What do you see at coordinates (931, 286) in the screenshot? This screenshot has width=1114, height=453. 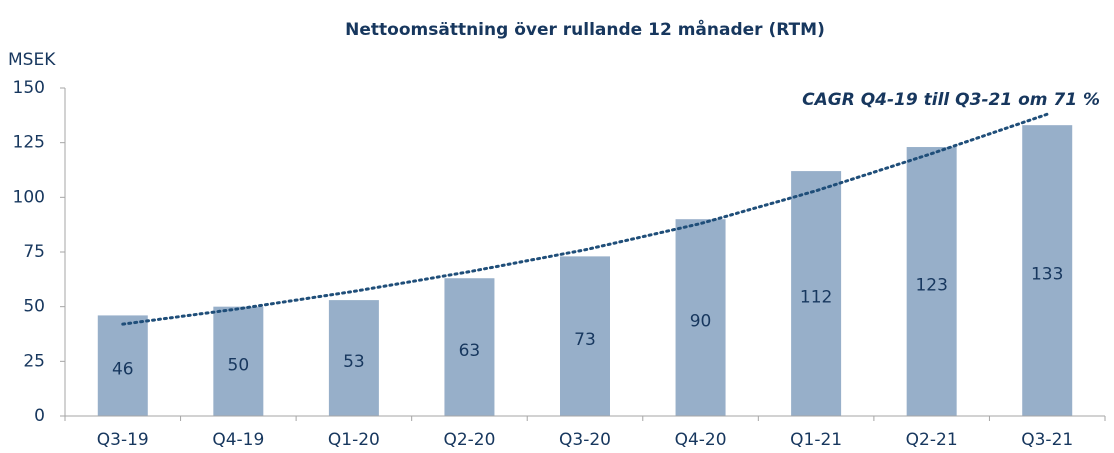 I see `value-label: 123` at bounding box center [931, 286].